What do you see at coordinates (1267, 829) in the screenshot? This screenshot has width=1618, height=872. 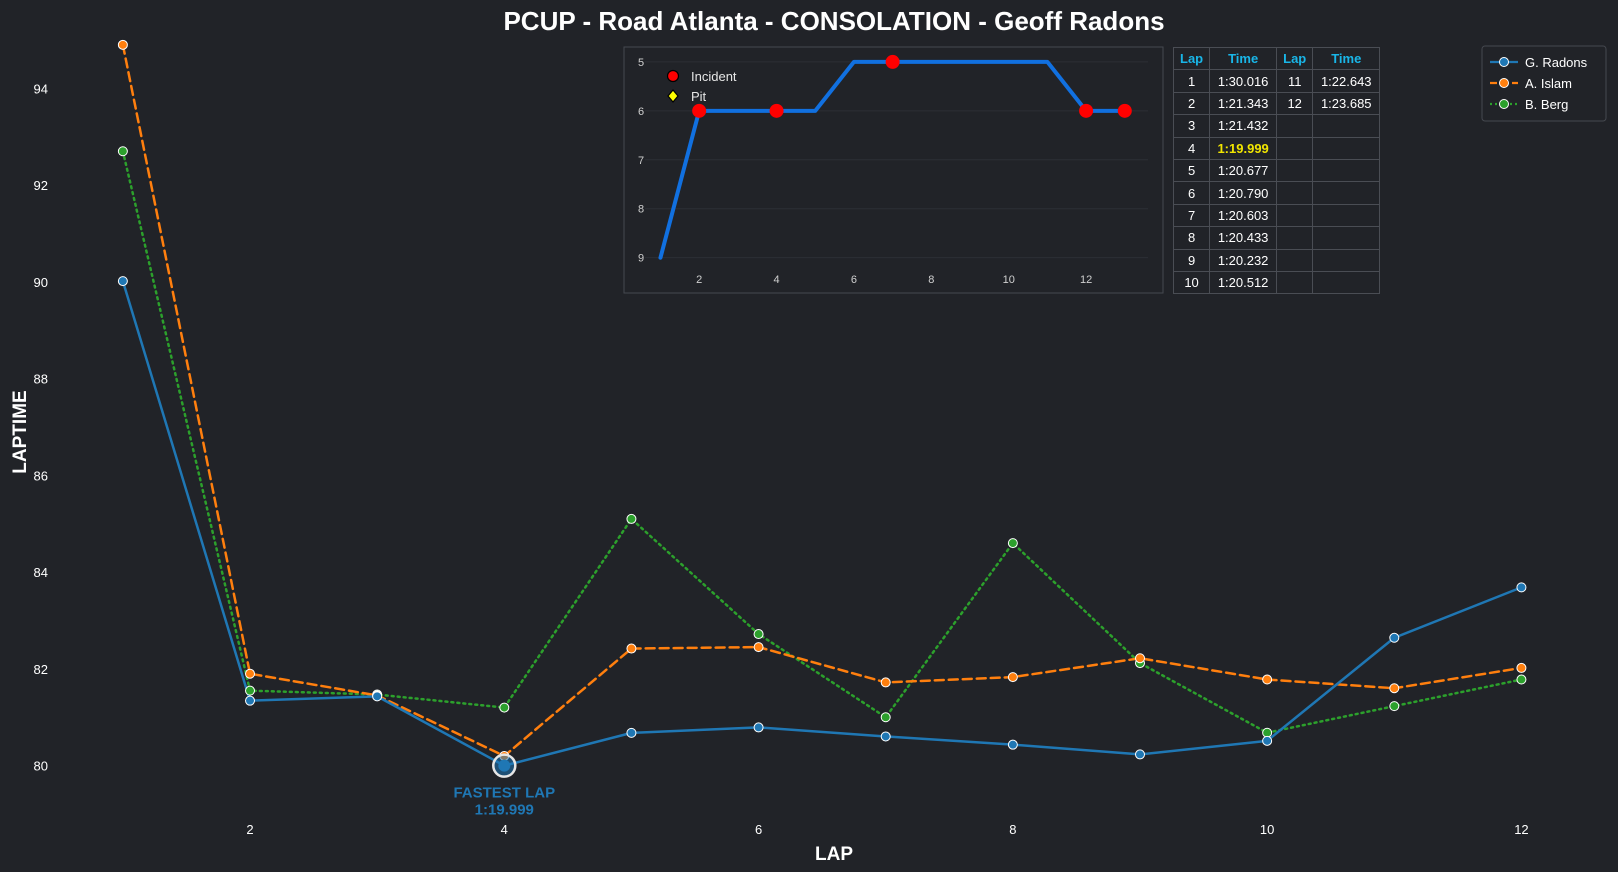 I see `x-tick-label: 10` at bounding box center [1267, 829].